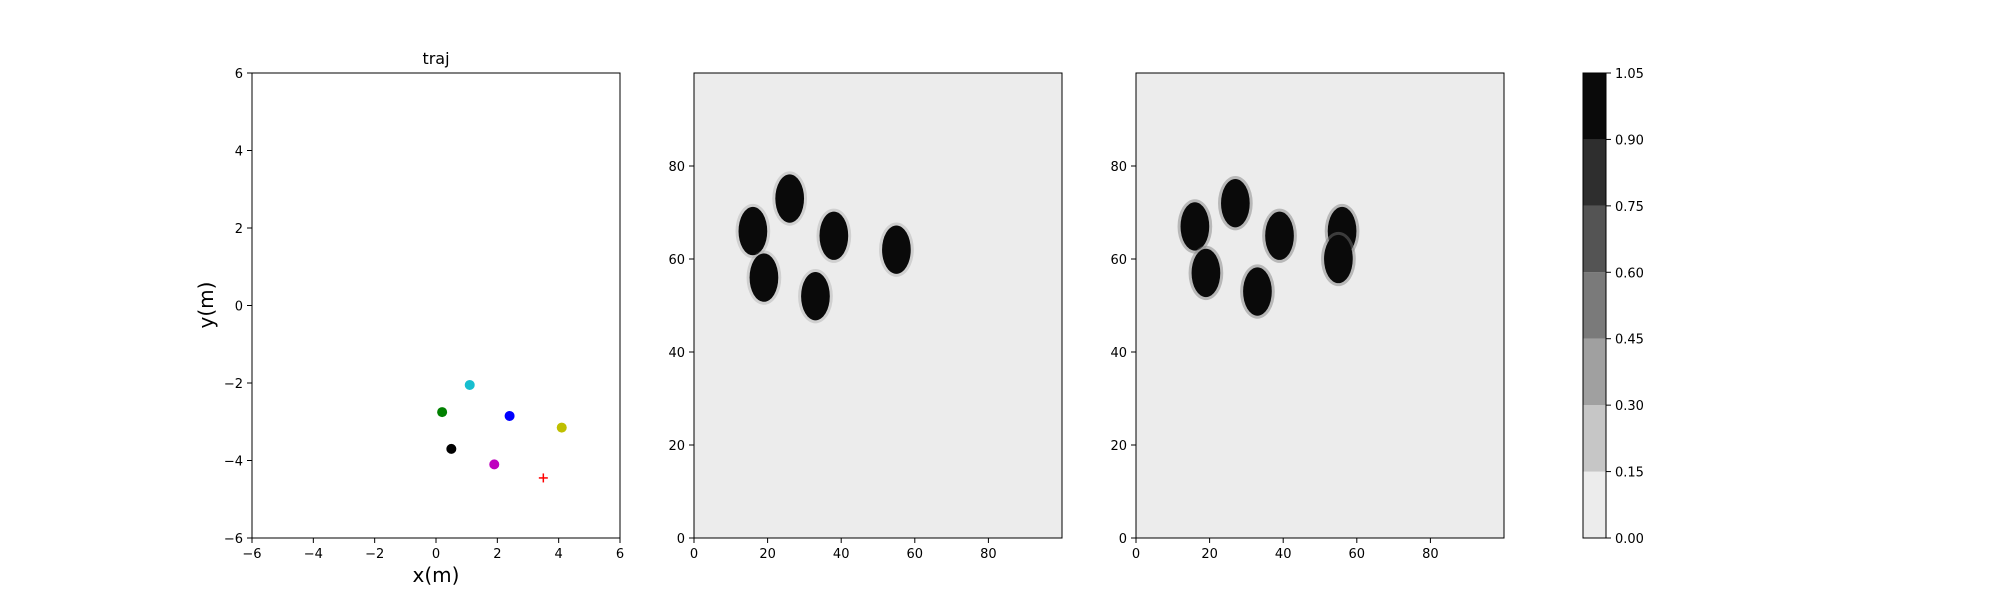 This screenshot has width=2000, height=600. I want to click on x-tick-label: 2, so click(497, 554).